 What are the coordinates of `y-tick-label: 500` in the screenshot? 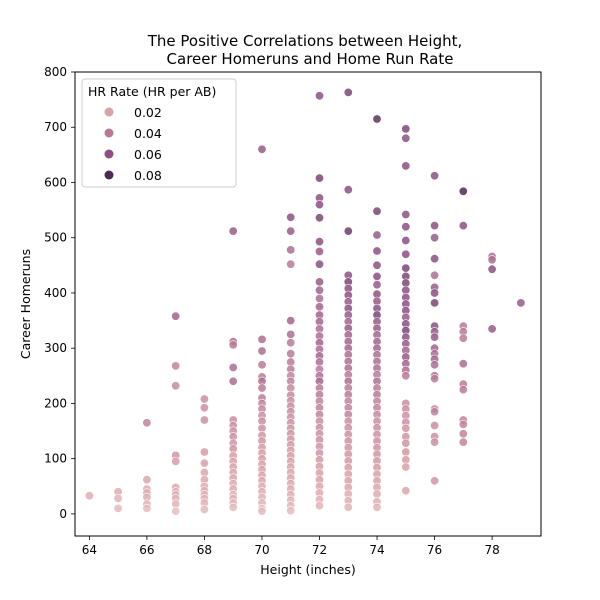 It's located at (55, 238).